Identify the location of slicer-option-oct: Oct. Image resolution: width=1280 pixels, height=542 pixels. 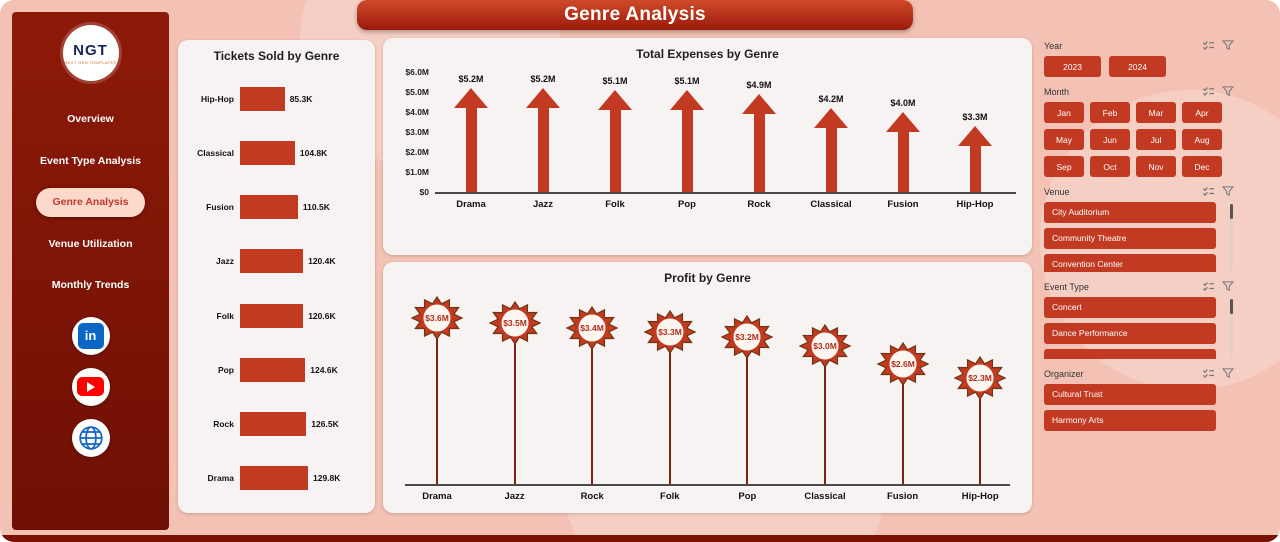
(1110, 166).